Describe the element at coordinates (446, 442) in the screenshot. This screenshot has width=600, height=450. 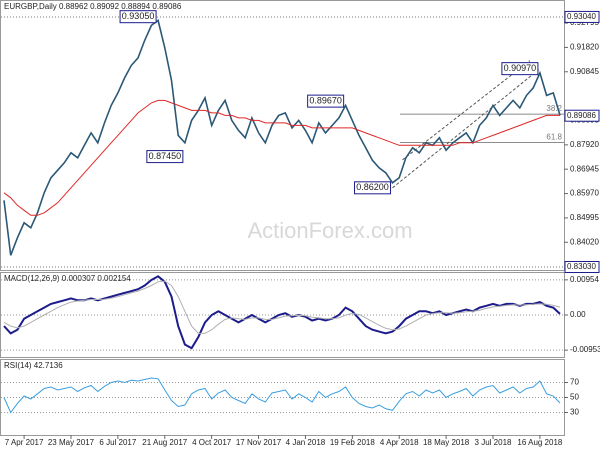
I see `x-tick-label: 18 May 2018` at that location.